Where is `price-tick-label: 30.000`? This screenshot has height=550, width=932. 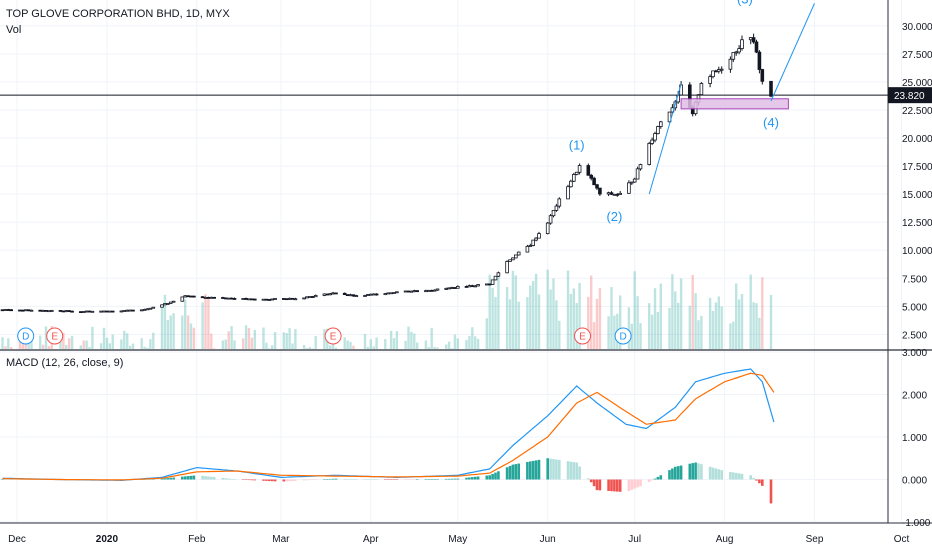
price-tick-label: 30.000 is located at coordinates (917, 27).